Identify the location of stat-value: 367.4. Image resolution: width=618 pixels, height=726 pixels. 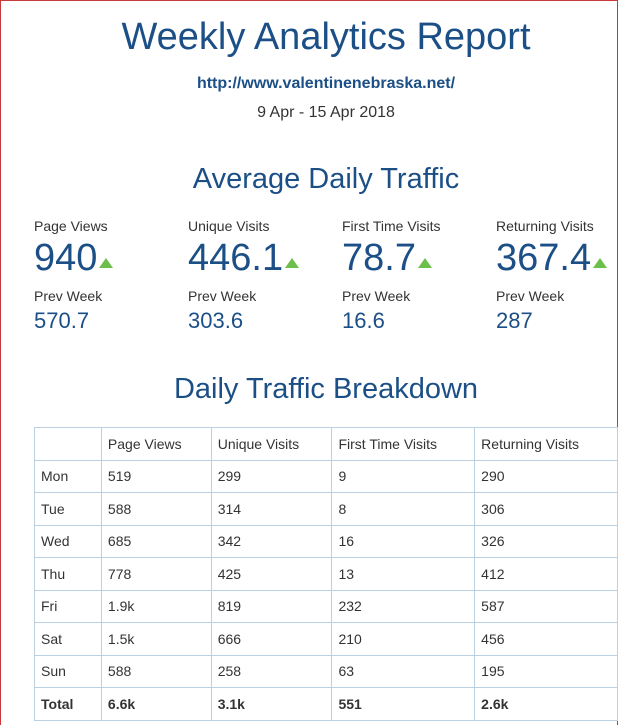
(544, 258).